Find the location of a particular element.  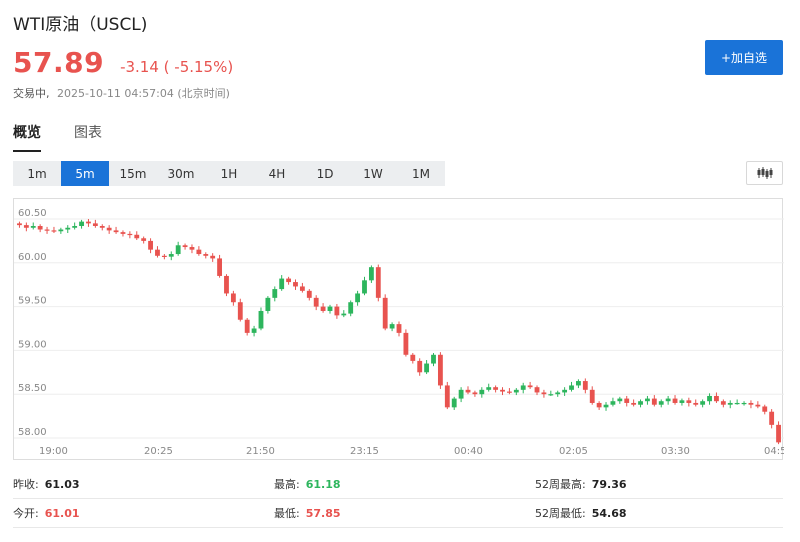

stat-high: 最高: 61.18 is located at coordinates (307, 484).